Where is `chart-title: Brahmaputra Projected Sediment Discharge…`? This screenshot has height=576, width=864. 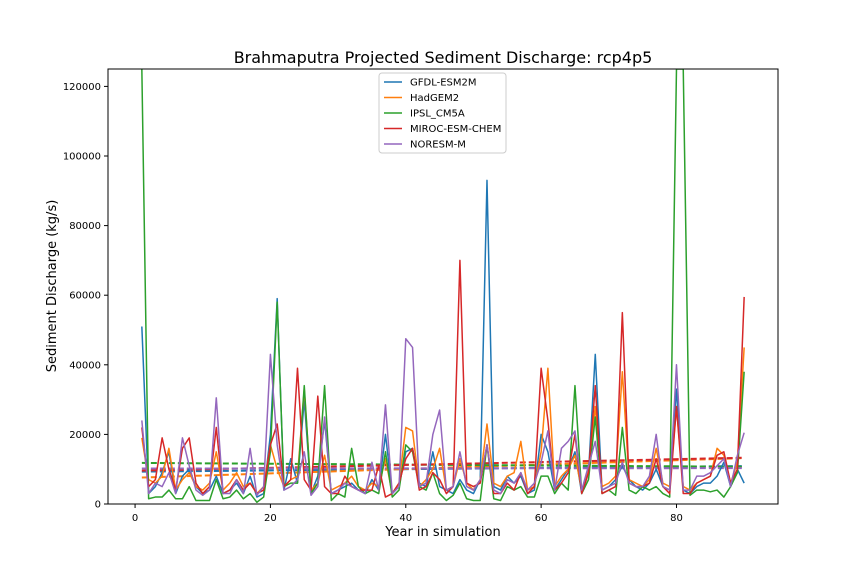 chart-title: Brahmaputra Projected Sediment Discharge… is located at coordinates (443, 57).